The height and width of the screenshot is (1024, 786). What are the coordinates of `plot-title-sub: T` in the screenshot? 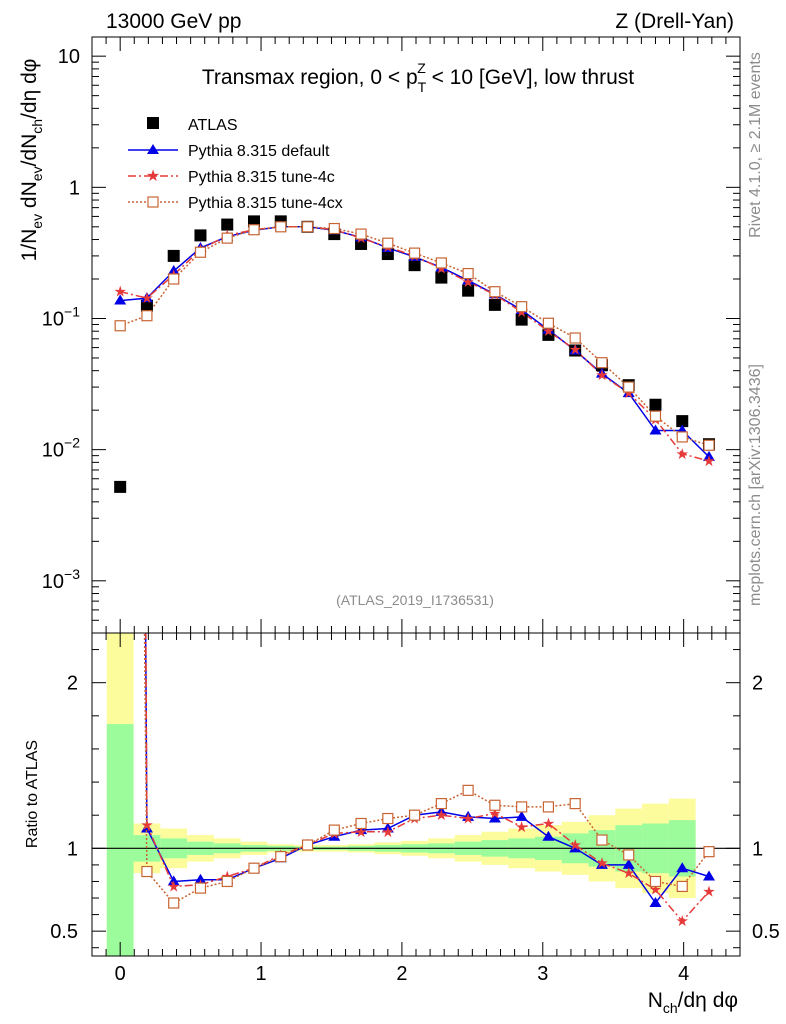 It's located at (422, 87).